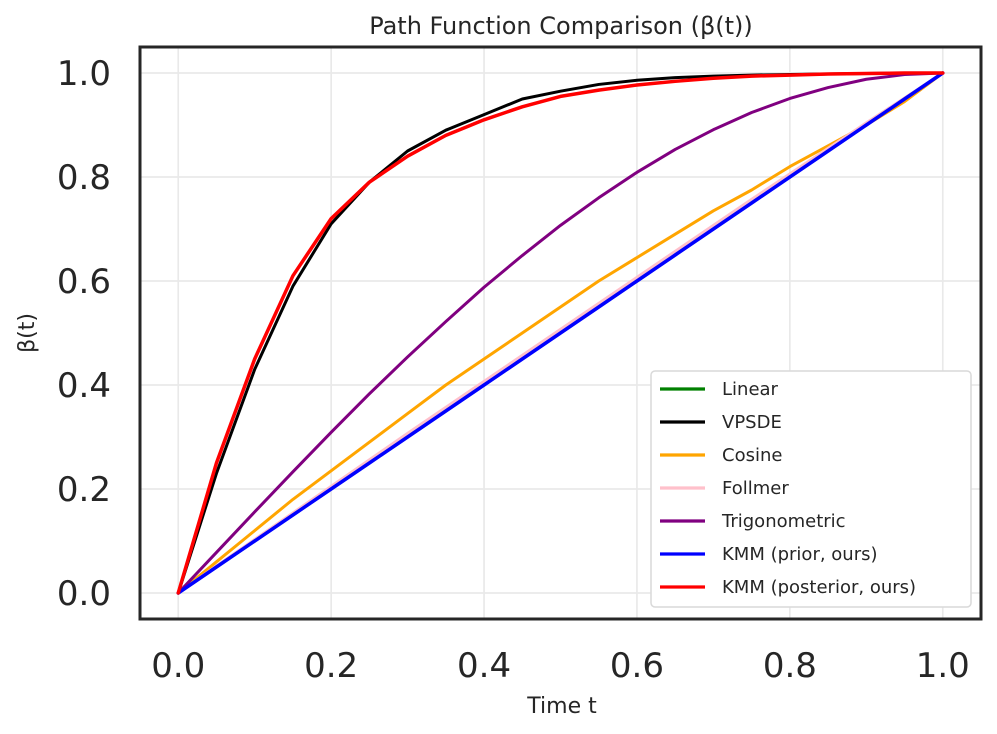 This screenshot has width=997, height=734. Describe the element at coordinates (84, 386) in the screenshot. I see `y-tick-label-2: 0.4` at that location.